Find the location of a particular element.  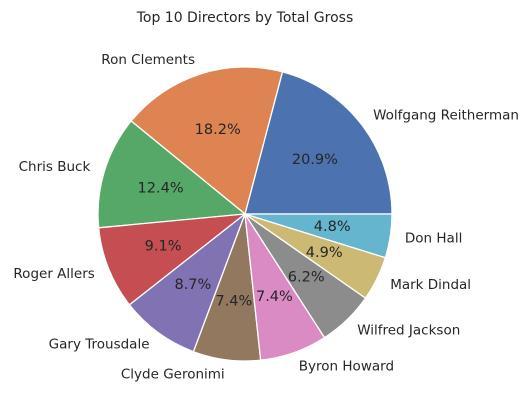

slice-label-clyde-geronimi: Clyde Geronimi is located at coordinates (173, 374).